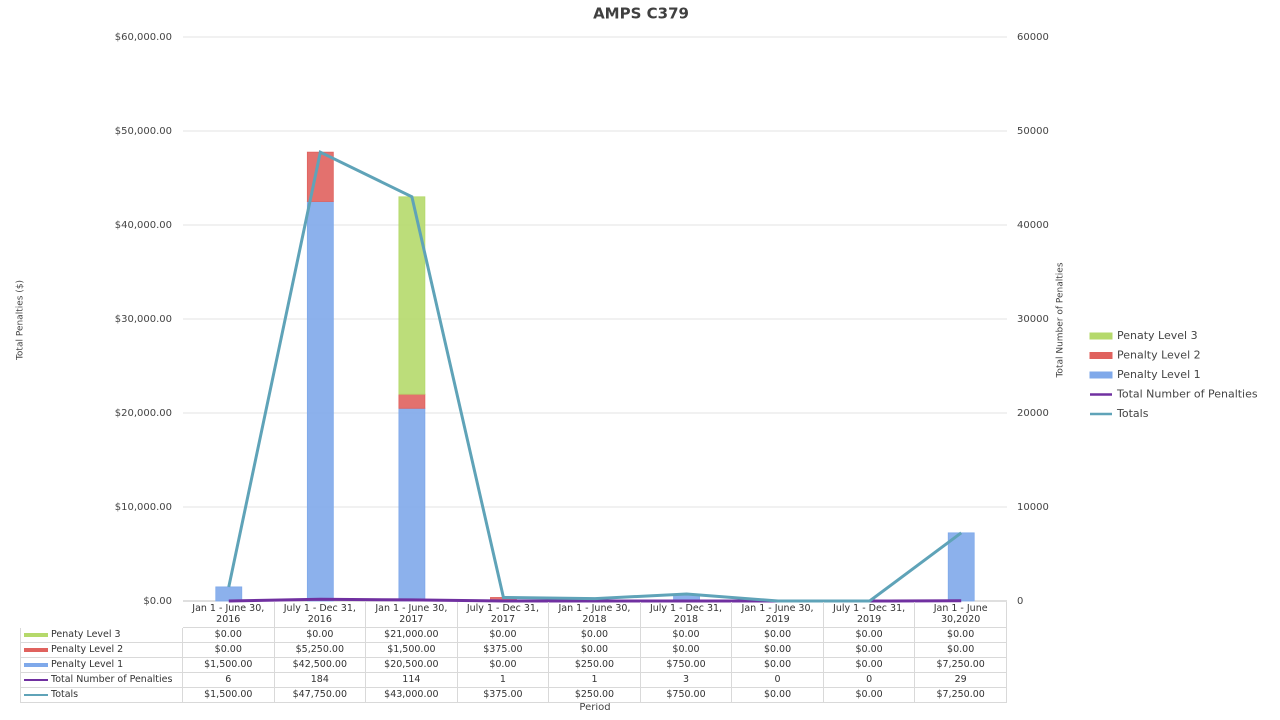 The height and width of the screenshot is (720, 1280). What do you see at coordinates (143, 507) in the screenshot?
I see `y-tick-label: $10,000.00` at bounding box center [143, 507].